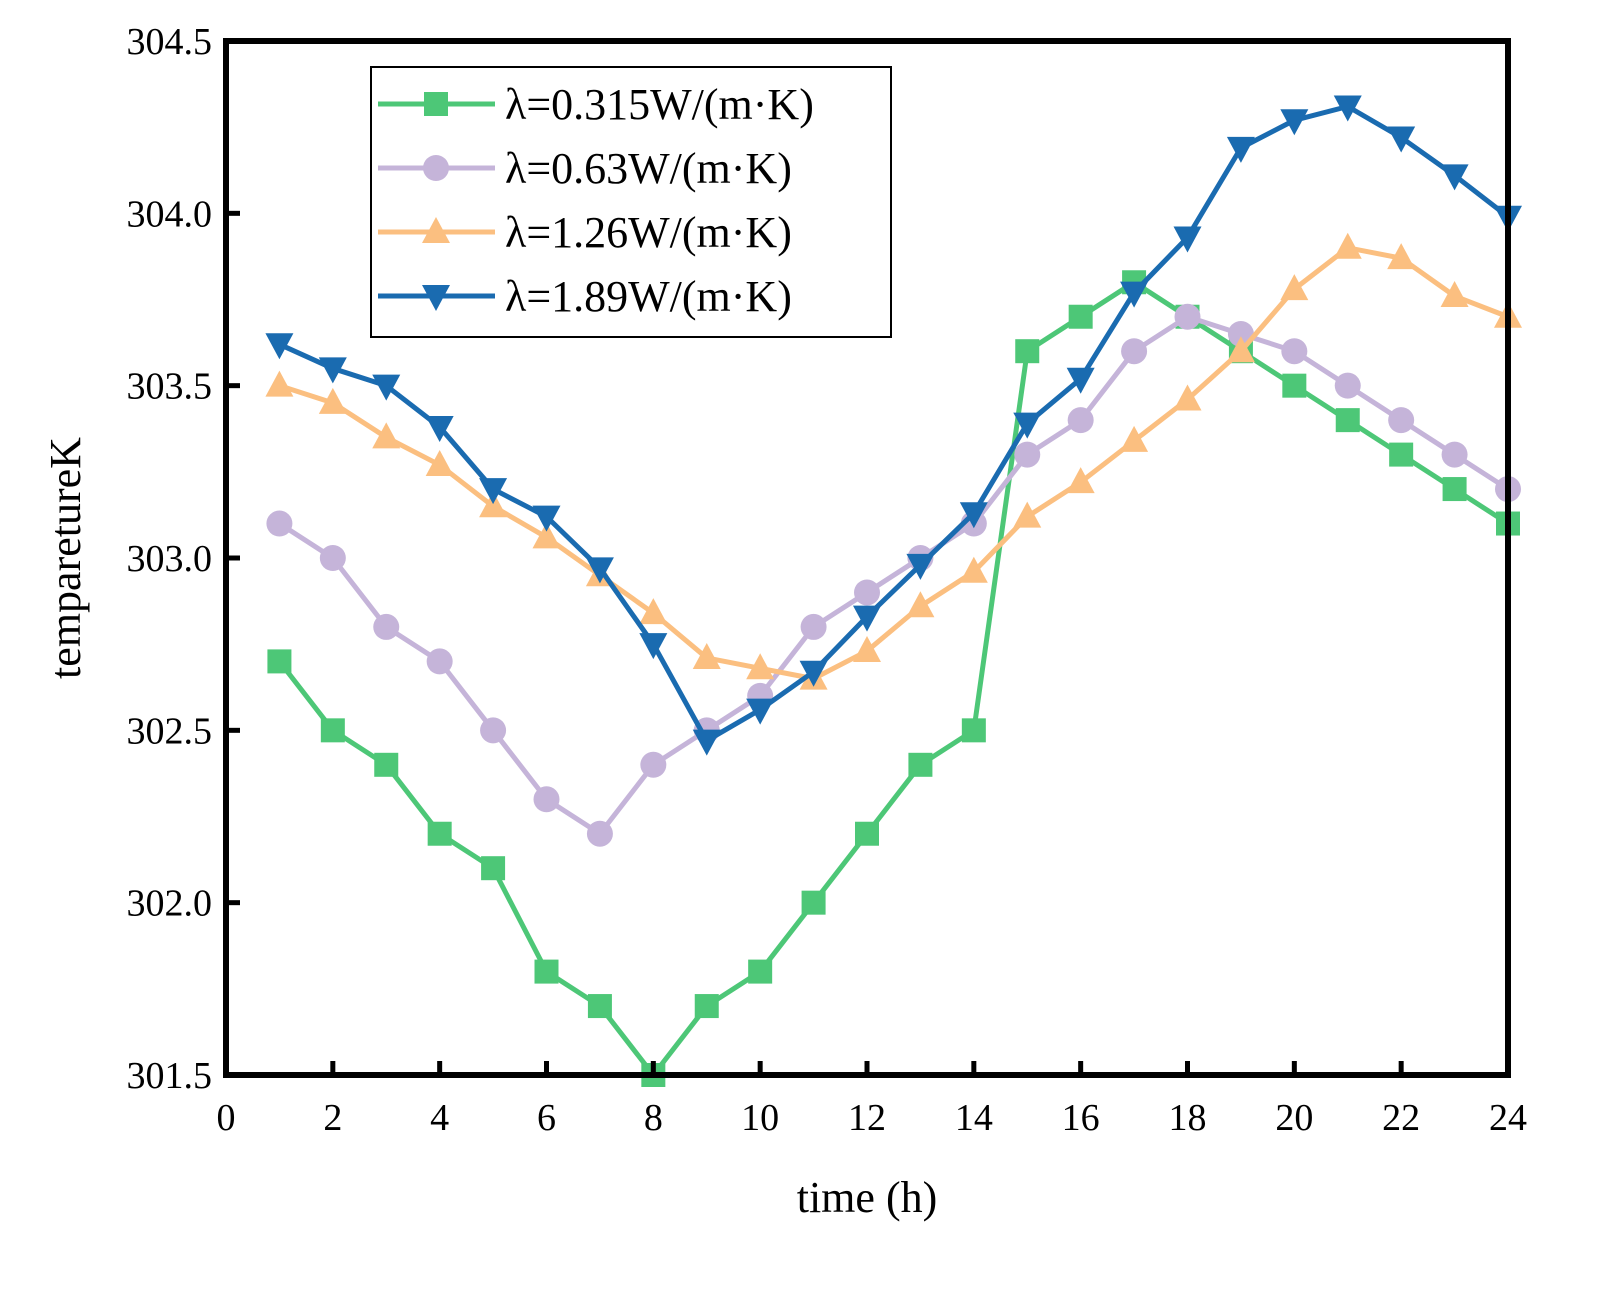 This screenshot has height=1296, width=1619. Describe the element at coordinates (170, 559) in the screenshot. I see `y-tick-label: 303.0` at that location.